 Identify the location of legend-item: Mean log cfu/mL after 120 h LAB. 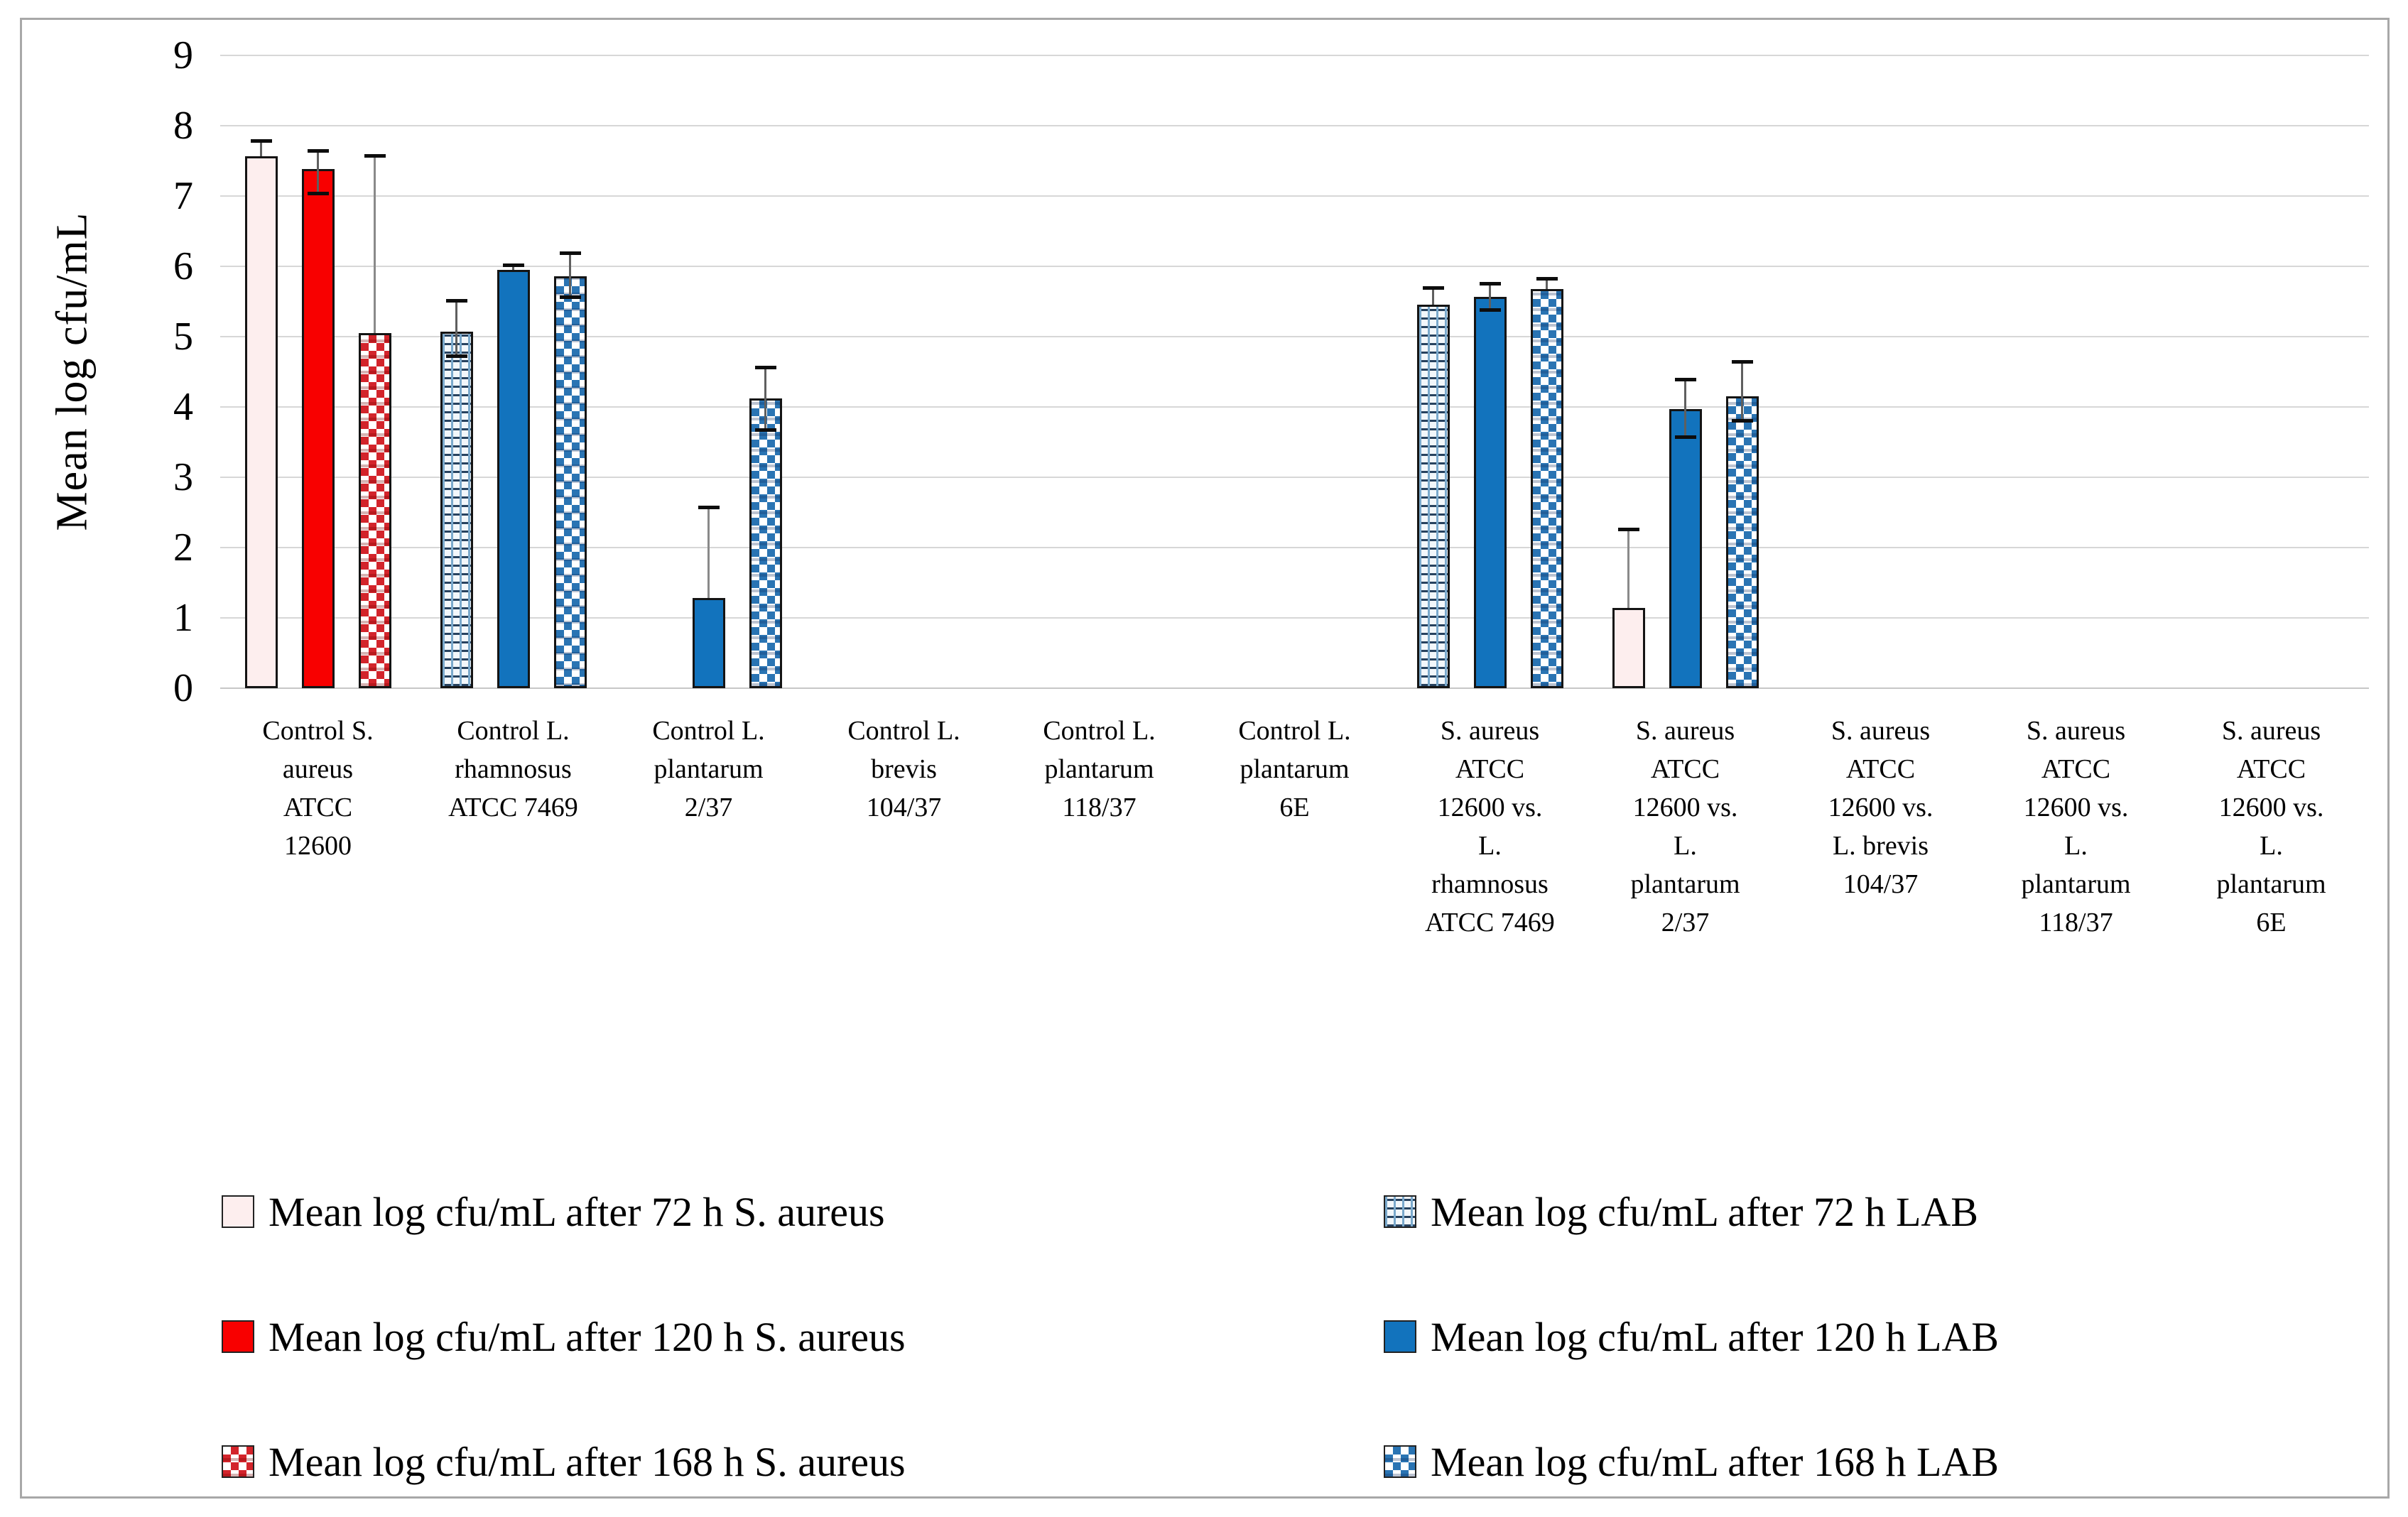
(1692, 1336).